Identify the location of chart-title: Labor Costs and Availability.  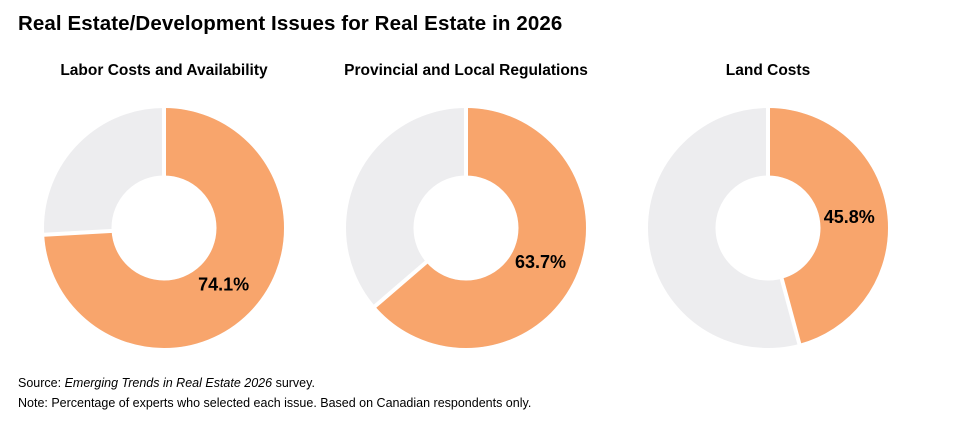
(164, 70).